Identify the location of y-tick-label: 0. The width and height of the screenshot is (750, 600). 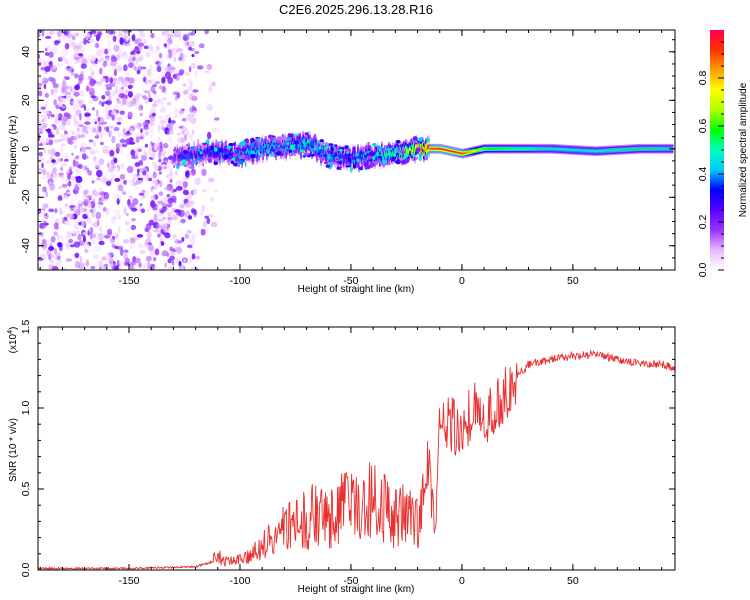
(26, 149).